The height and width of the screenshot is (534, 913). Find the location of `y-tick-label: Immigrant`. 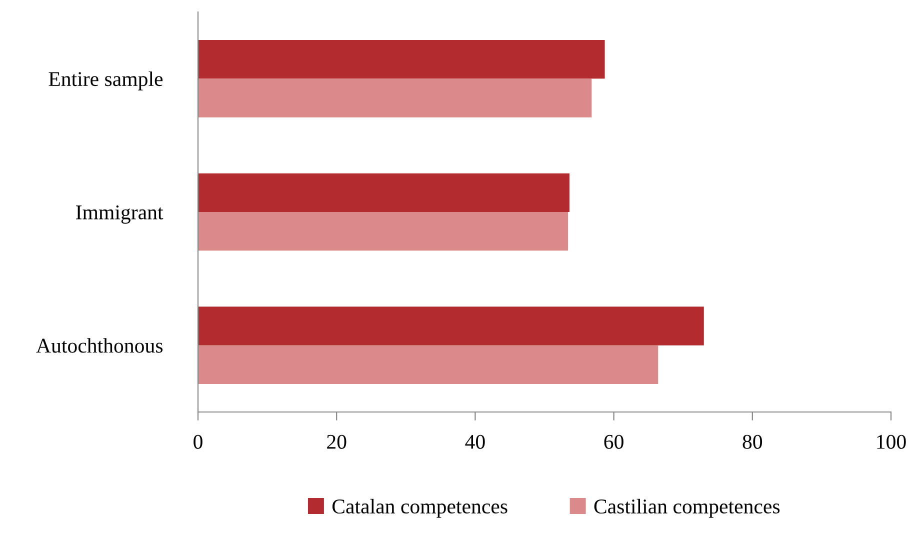

y-tick-label: Immigrant is located at coordinates (120, 214).